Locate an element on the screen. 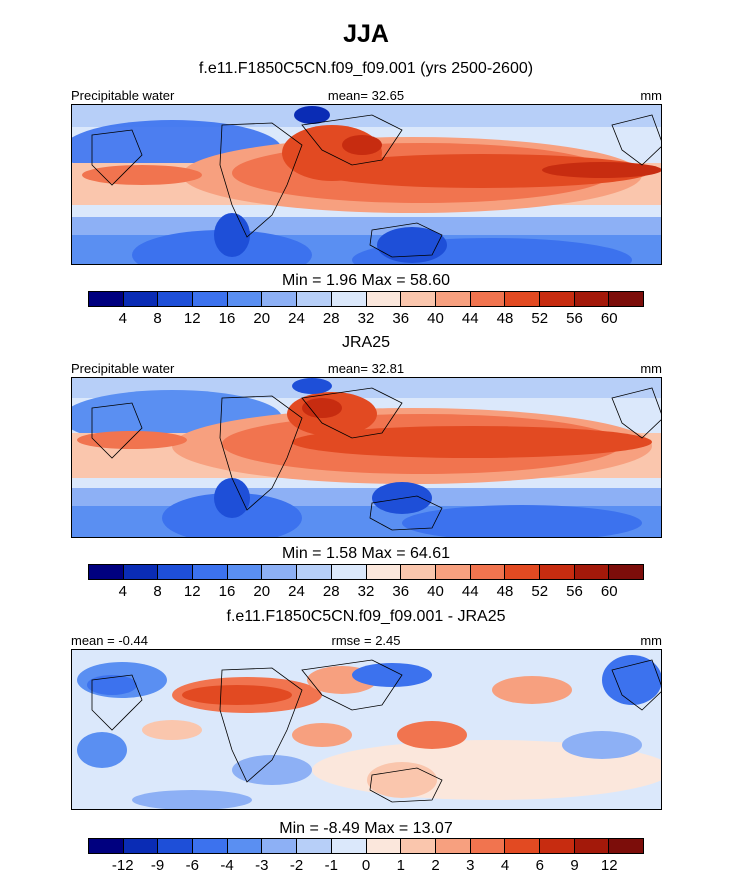 The width and height of the screenshot is (733, 877). panel1-minmax: Min = 1.96 Max = 58.60 is located at coordinates (366, 280).